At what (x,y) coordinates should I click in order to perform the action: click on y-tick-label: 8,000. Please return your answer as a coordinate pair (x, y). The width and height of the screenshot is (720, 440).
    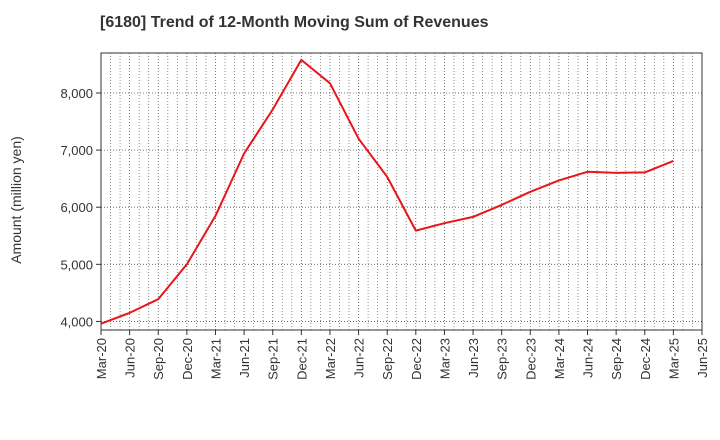
    Looking at the image, I should click on (76, 93).